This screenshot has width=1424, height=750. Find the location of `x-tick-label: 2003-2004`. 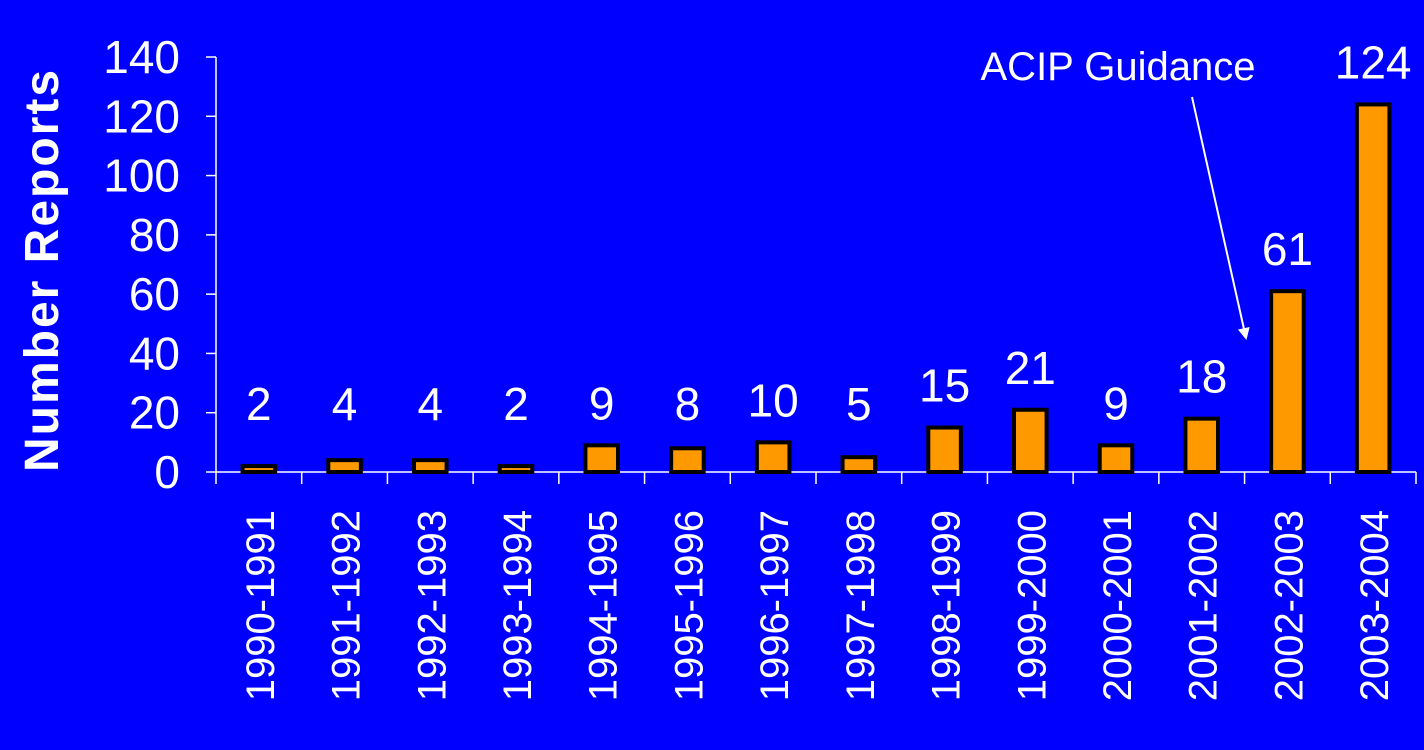

x-tick-label: 2003-2004 is located at coordinates (1375, 605).